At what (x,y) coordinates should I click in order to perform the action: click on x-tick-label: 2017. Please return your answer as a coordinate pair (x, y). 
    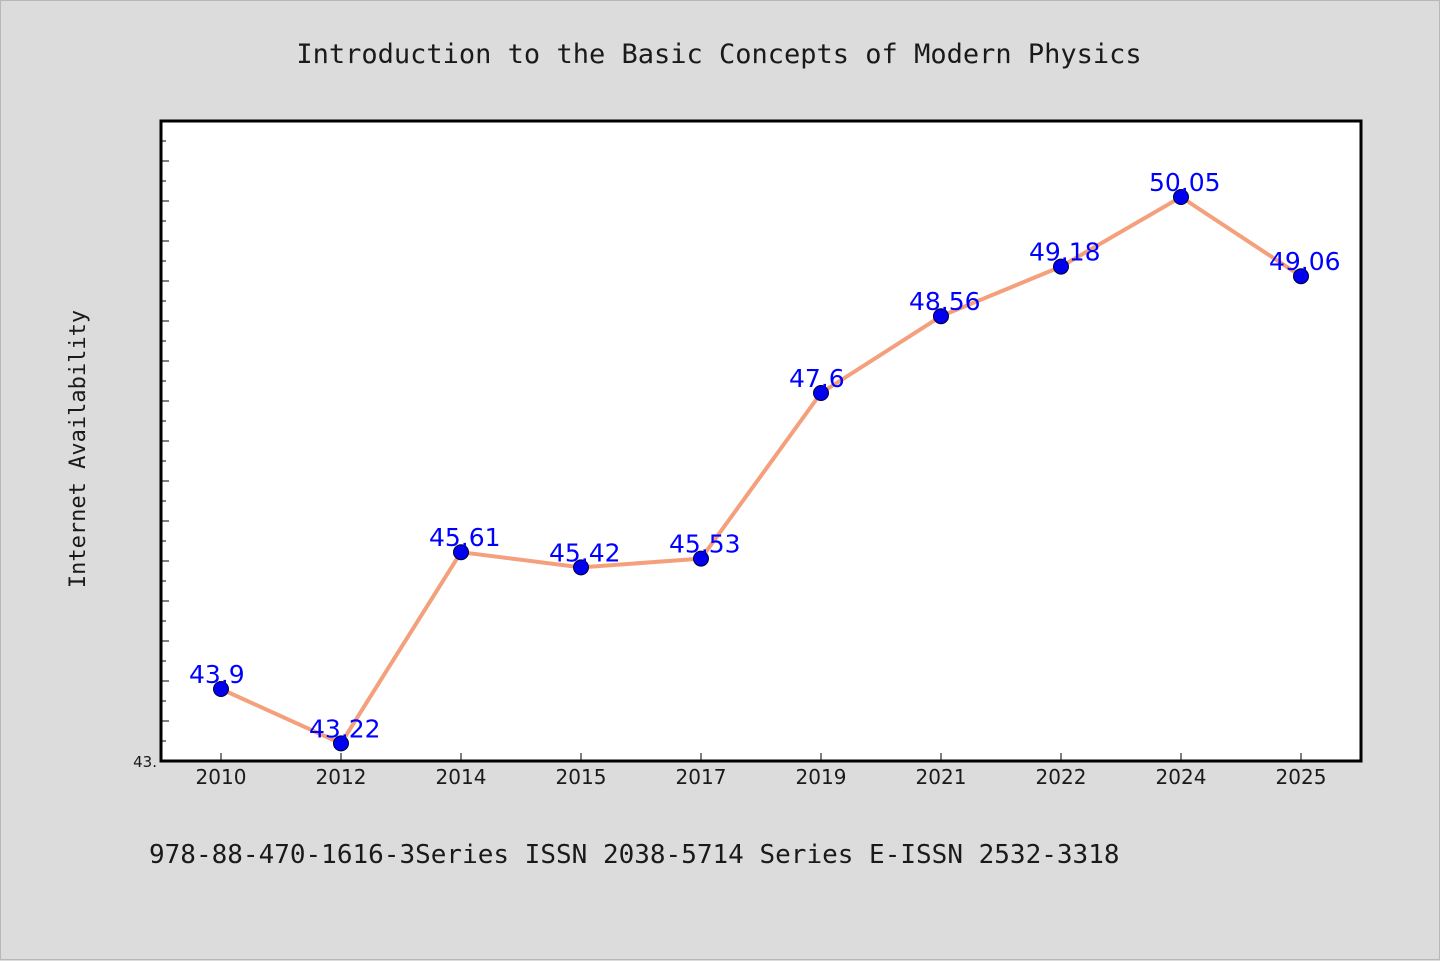
    Looking at the image, I should click on (701, 777).